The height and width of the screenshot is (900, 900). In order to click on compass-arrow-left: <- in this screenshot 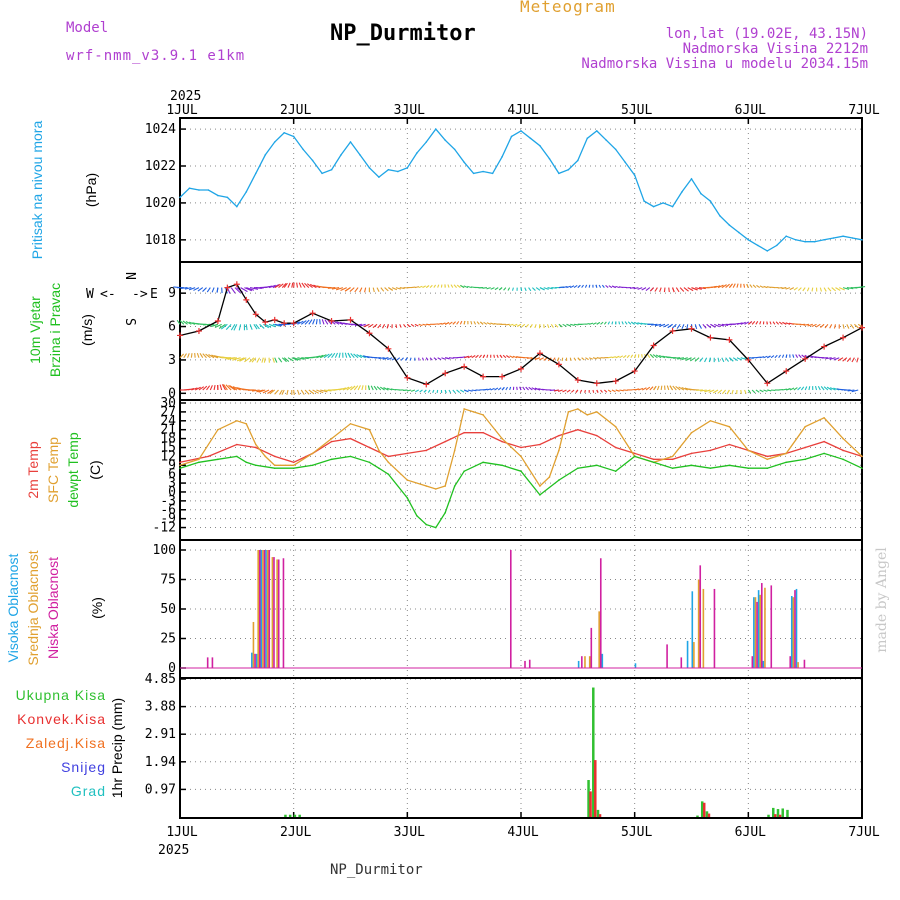, I will do `click(108, 294)`.